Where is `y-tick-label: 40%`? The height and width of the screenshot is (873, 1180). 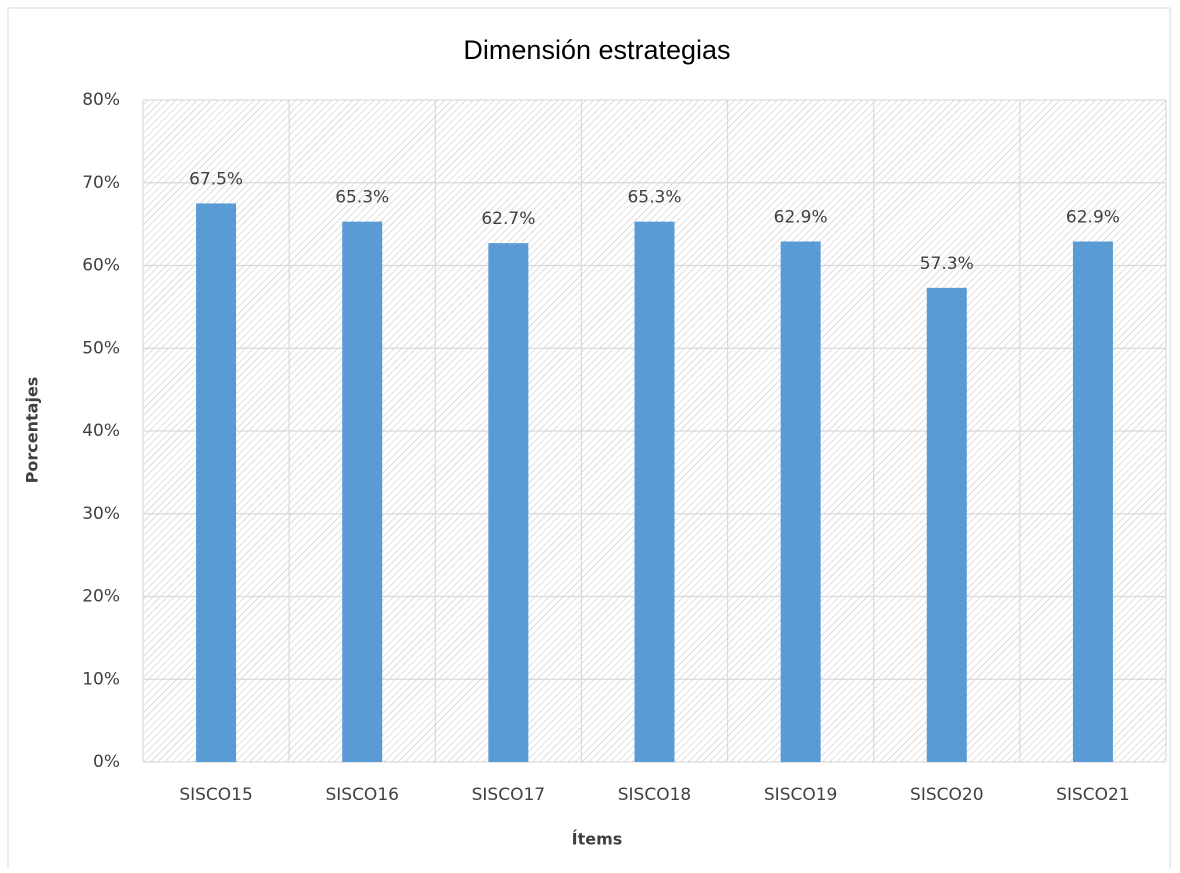
y-tick-label: 40% is located at coordinates (101, 431).